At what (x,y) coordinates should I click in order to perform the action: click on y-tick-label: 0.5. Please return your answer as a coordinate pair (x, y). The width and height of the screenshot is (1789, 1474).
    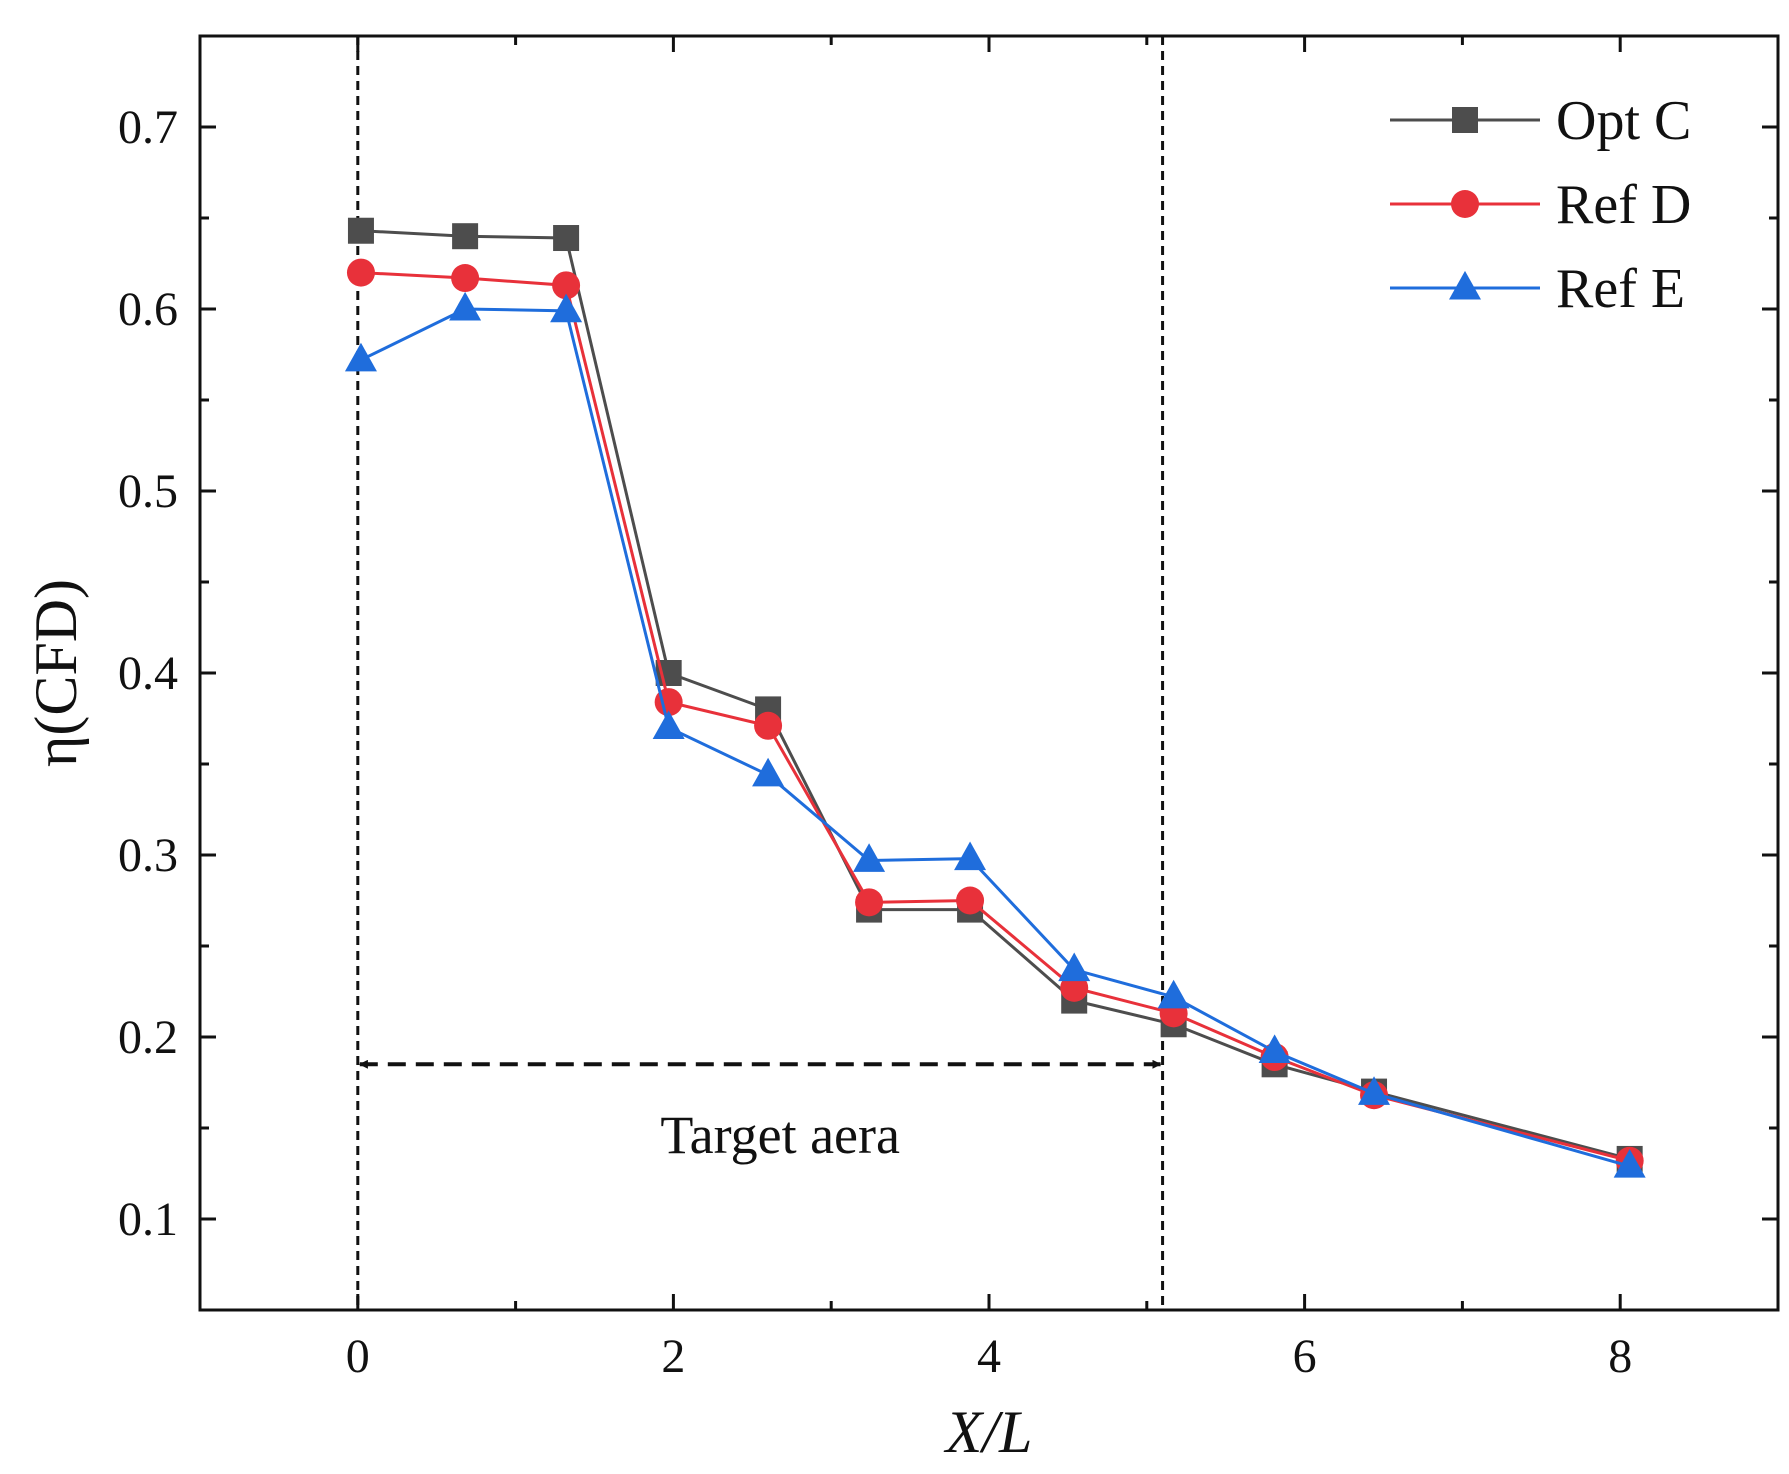
    Looking at the image, I should click on (148, 491).